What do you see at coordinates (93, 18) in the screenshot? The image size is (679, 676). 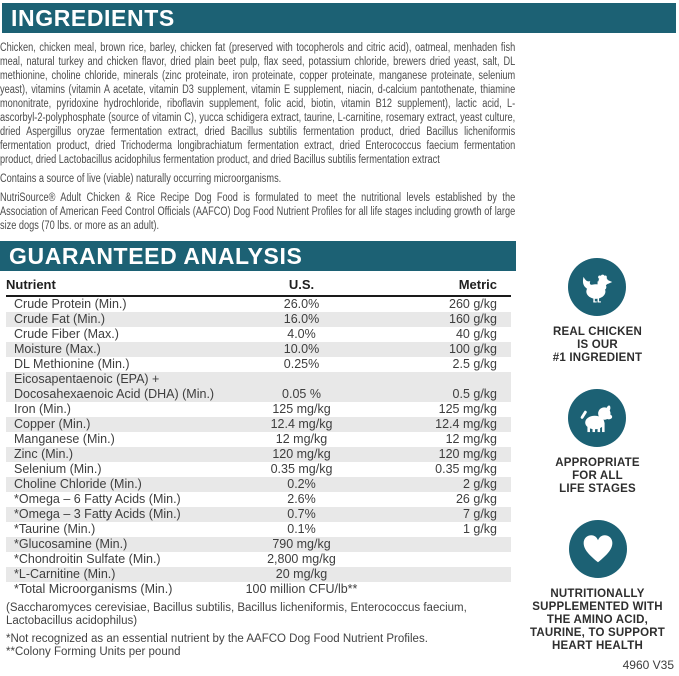 I see `ingredients-title: INGREDIENTS` at bounding box center [93, 18].